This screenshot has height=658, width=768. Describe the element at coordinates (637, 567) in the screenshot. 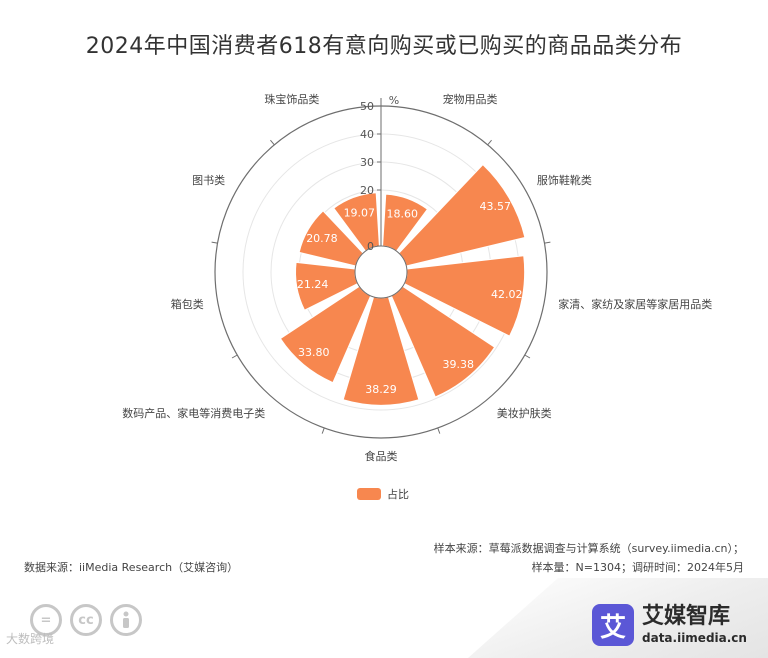

I see `sample-size: 样本量：N=1304；调研时间：2024年5月` at that location.